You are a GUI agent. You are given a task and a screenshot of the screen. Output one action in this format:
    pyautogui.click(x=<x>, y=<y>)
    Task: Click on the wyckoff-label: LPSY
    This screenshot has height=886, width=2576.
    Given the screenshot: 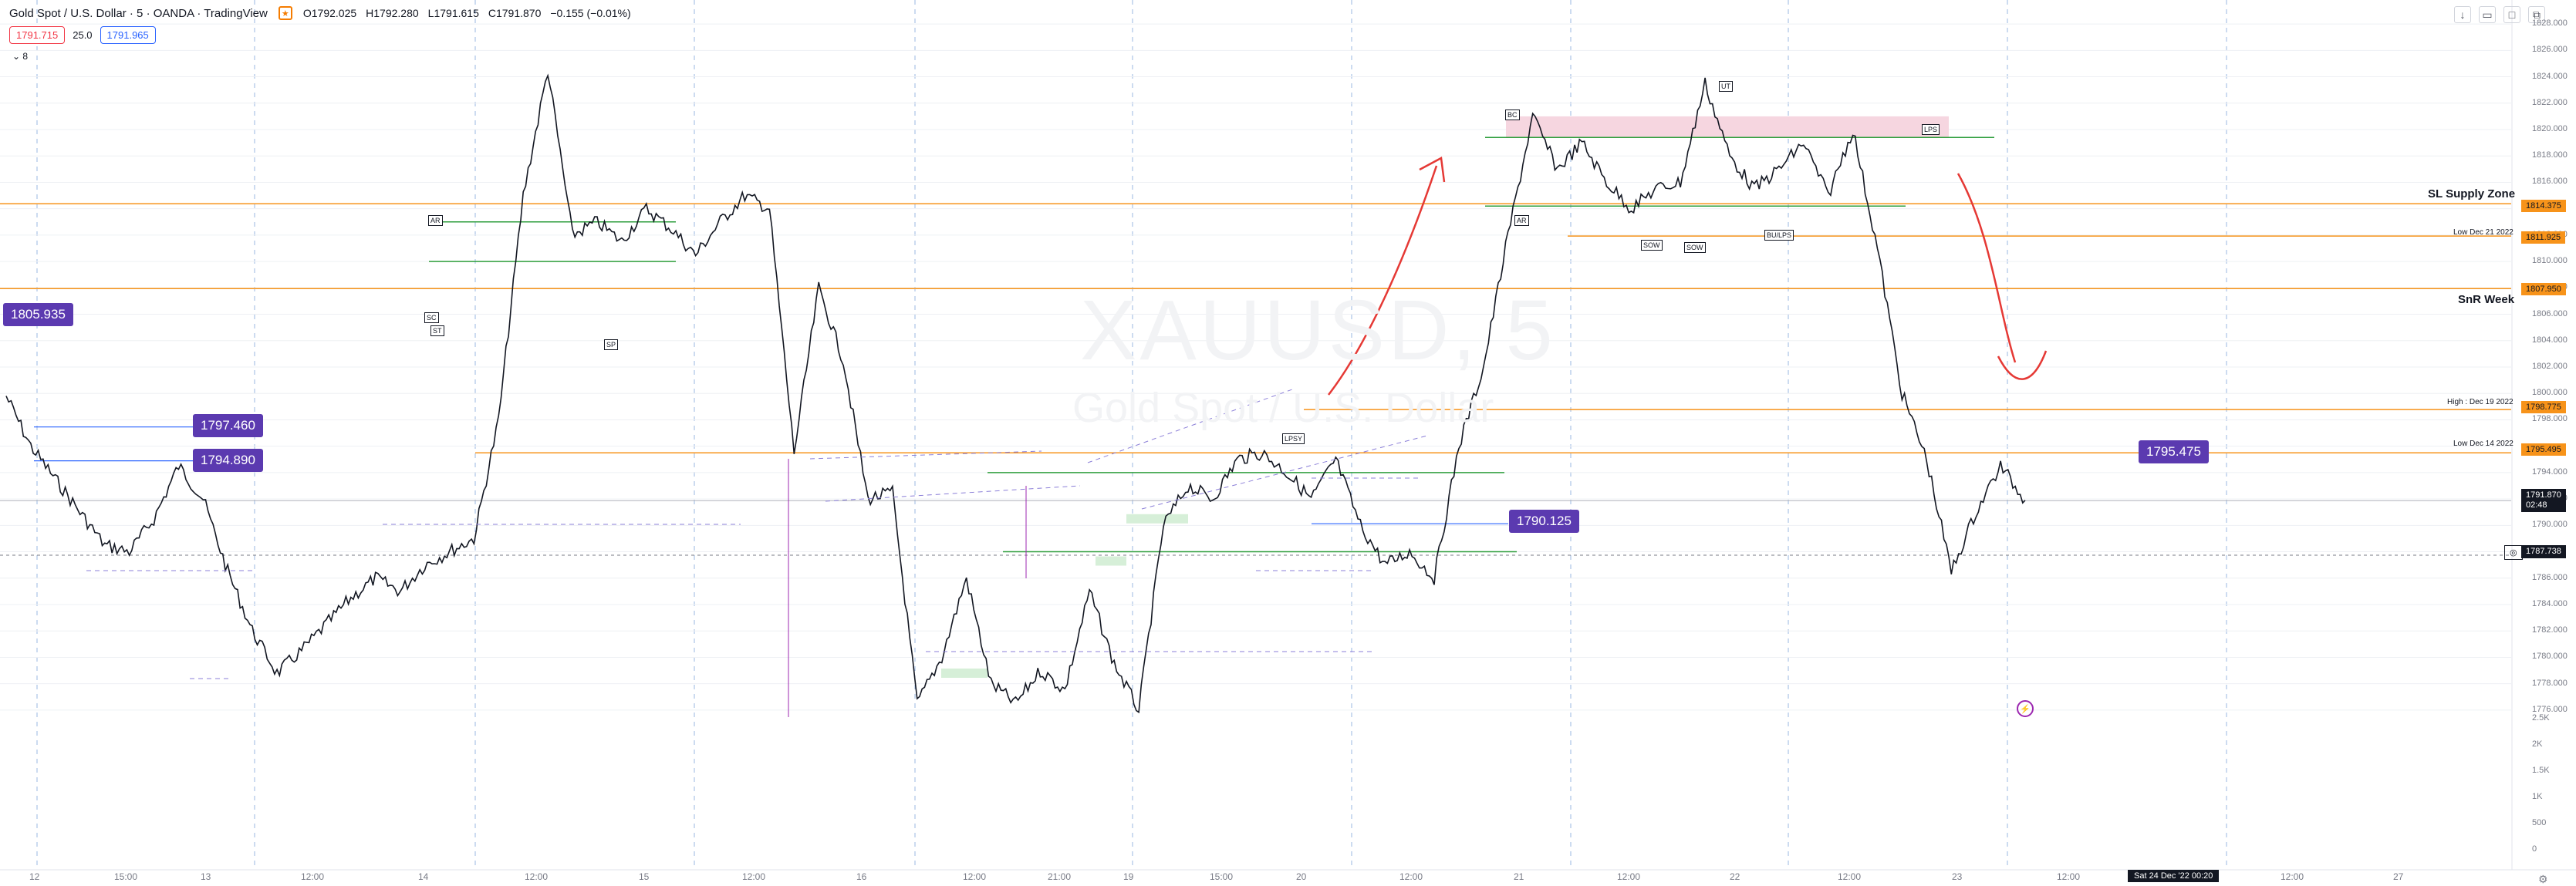 What is the action you would take?
    pyautogui.click(x=1293, y=439)
    